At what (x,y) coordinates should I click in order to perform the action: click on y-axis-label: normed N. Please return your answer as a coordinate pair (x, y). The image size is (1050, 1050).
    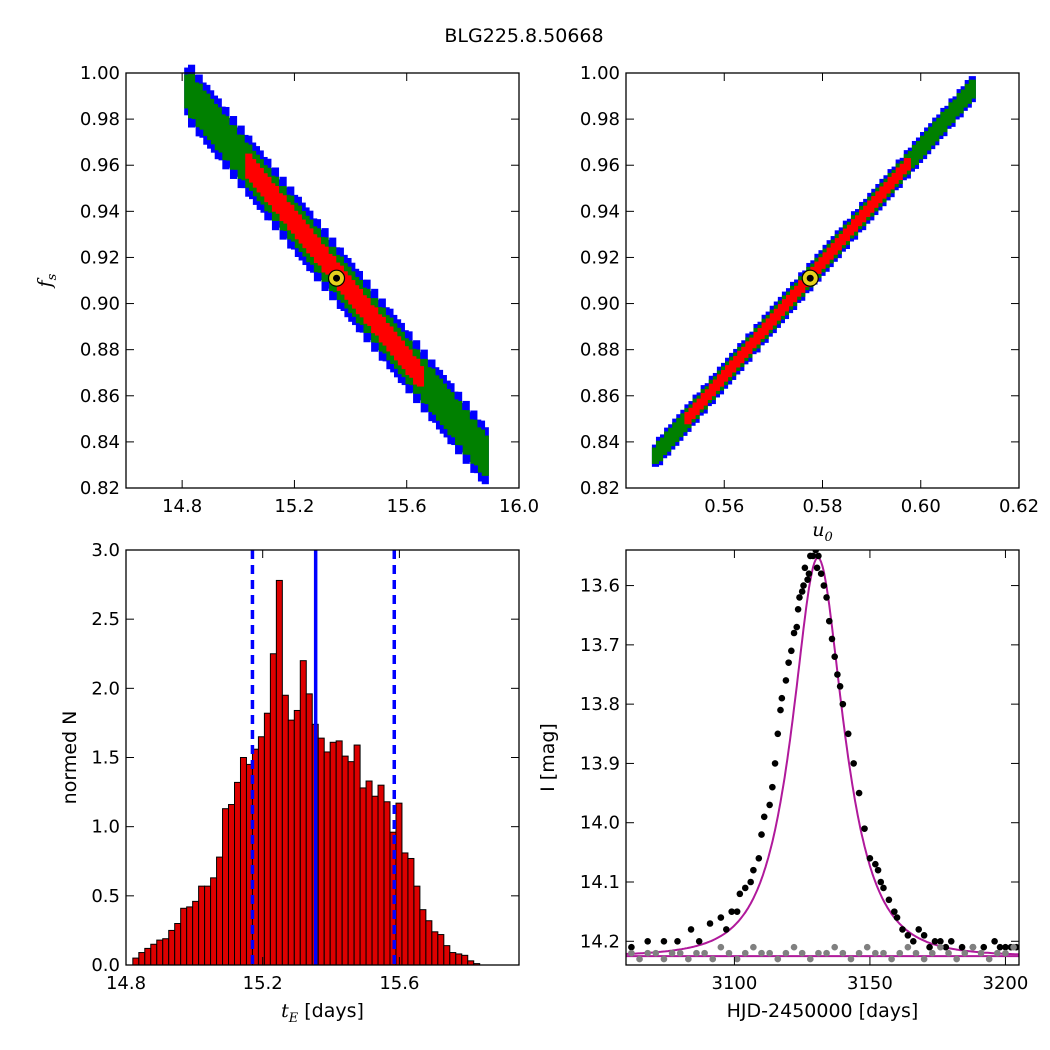
    Looking at the image, I should click on (70, 758).